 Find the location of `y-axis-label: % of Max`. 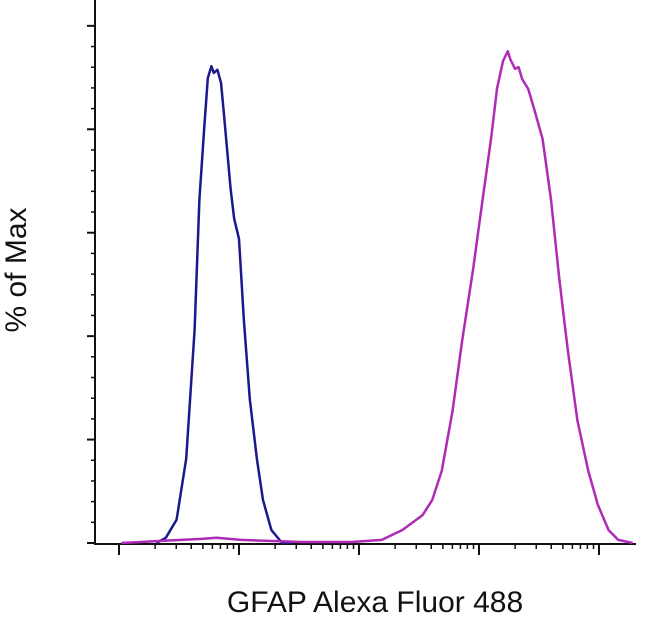

y-axis-label: % of Max is located at coordinates (16, 269).